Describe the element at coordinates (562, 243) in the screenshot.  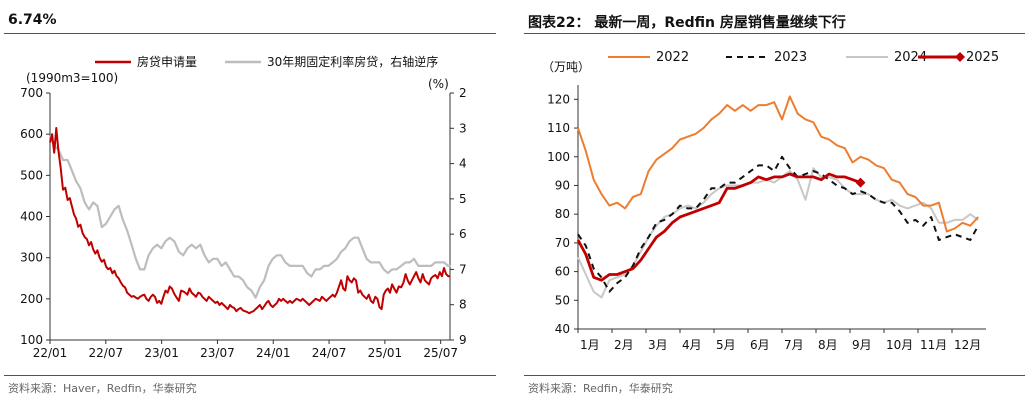
I see `y-tick-label: 70` at that location.